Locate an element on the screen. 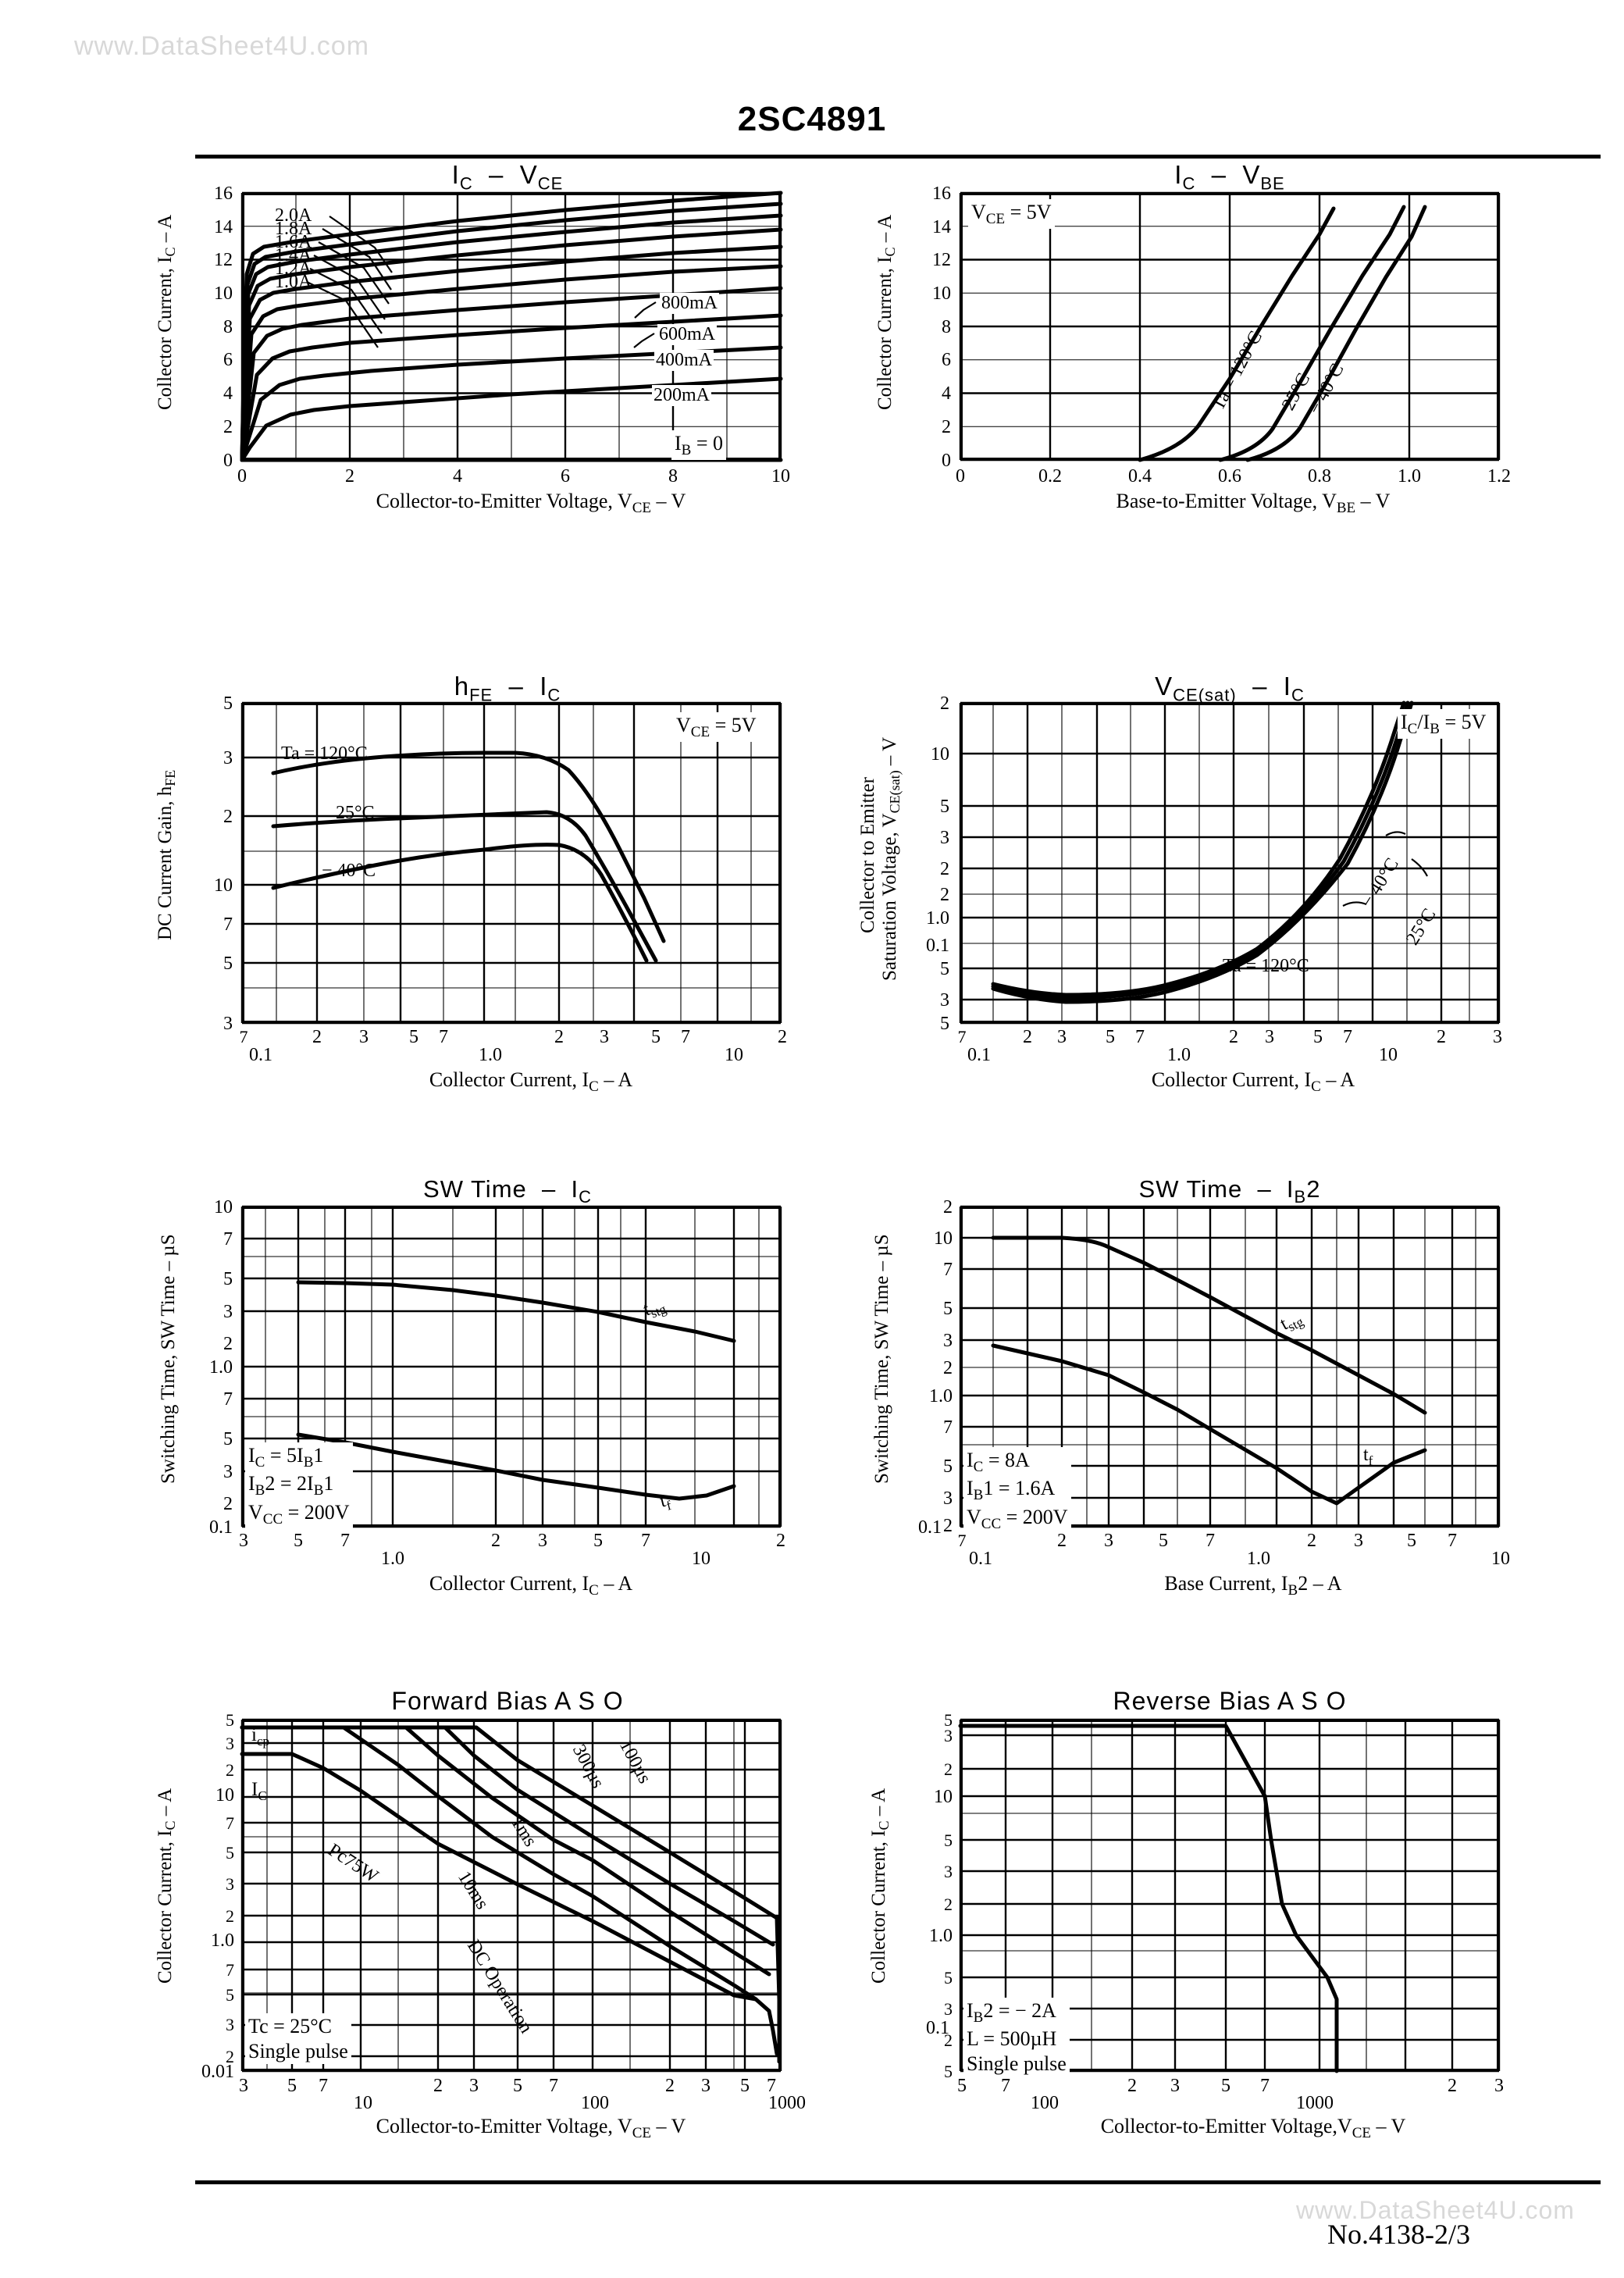  marker-icp: icp is located at coordinates (260, 1736).